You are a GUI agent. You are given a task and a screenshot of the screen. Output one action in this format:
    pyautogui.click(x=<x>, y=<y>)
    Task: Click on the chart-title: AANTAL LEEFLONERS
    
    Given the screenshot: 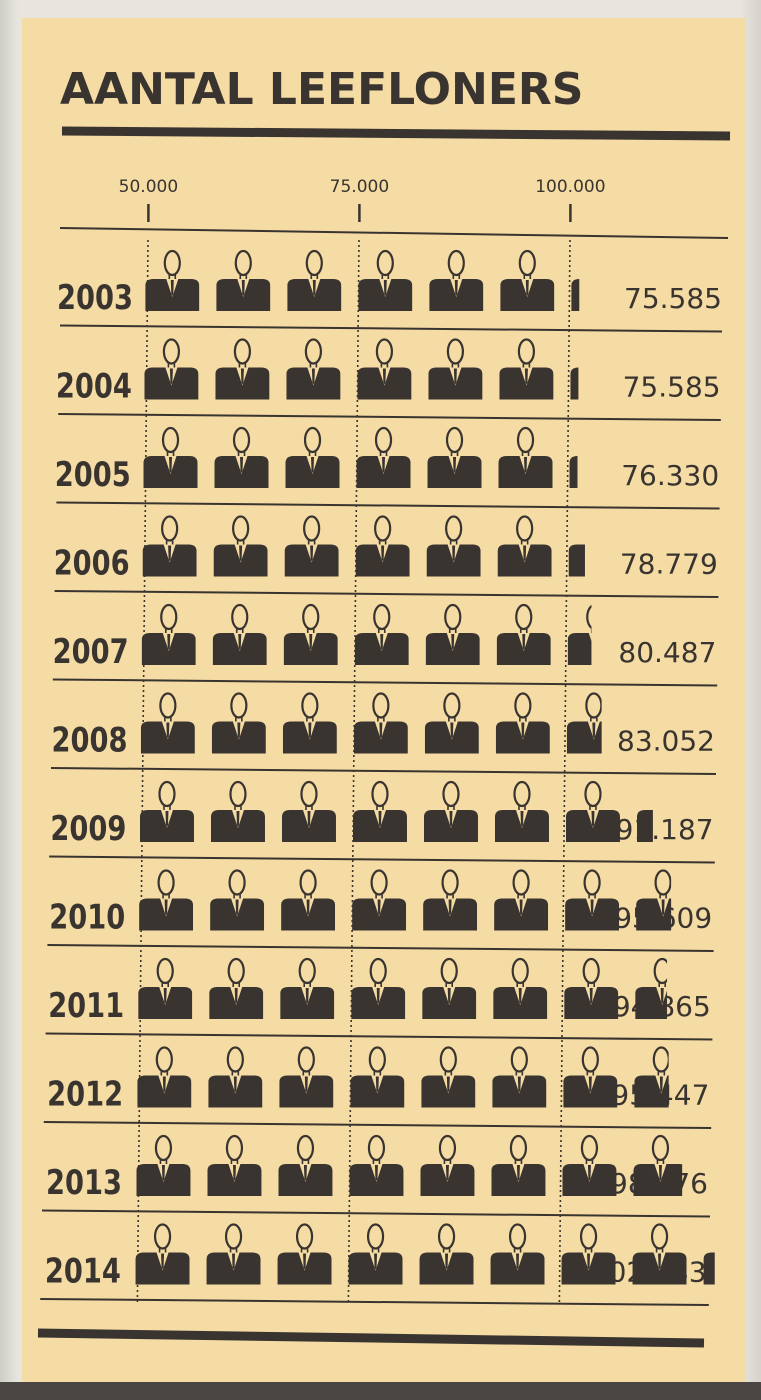 What is the action you would take?
    pyautogui.click(x=321, y=89)
    